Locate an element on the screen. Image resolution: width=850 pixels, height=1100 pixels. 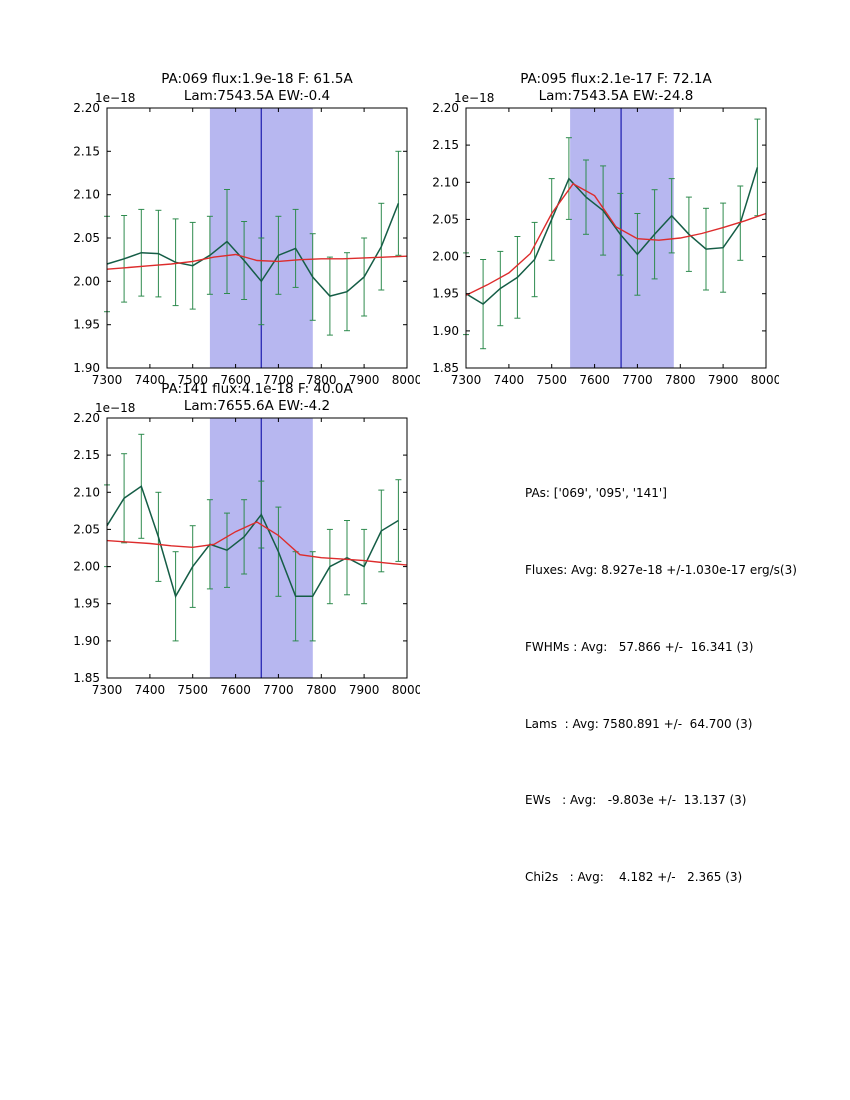
chart-title-line2: Lam:7543.5A EW:-0.4 is located at coordinates (257, 96).